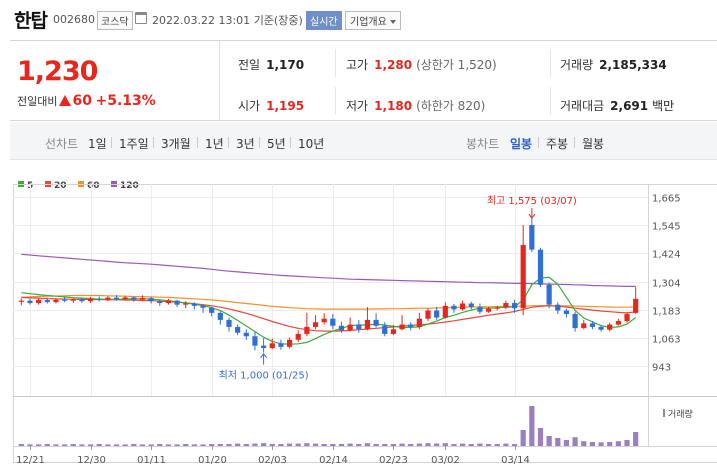 This screenshot has width=717, height=471. Describe the element at coordinates (311, 144) in the screenshot. I see `period-10y: 10년` at that location.